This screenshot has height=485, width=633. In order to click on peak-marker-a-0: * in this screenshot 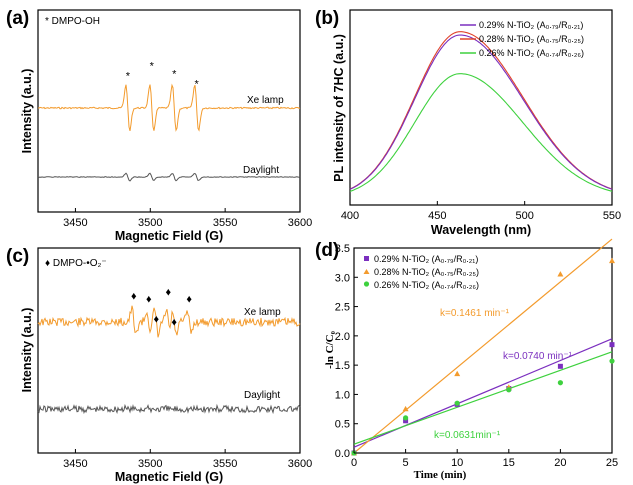, I will do `click(128, 76)`.